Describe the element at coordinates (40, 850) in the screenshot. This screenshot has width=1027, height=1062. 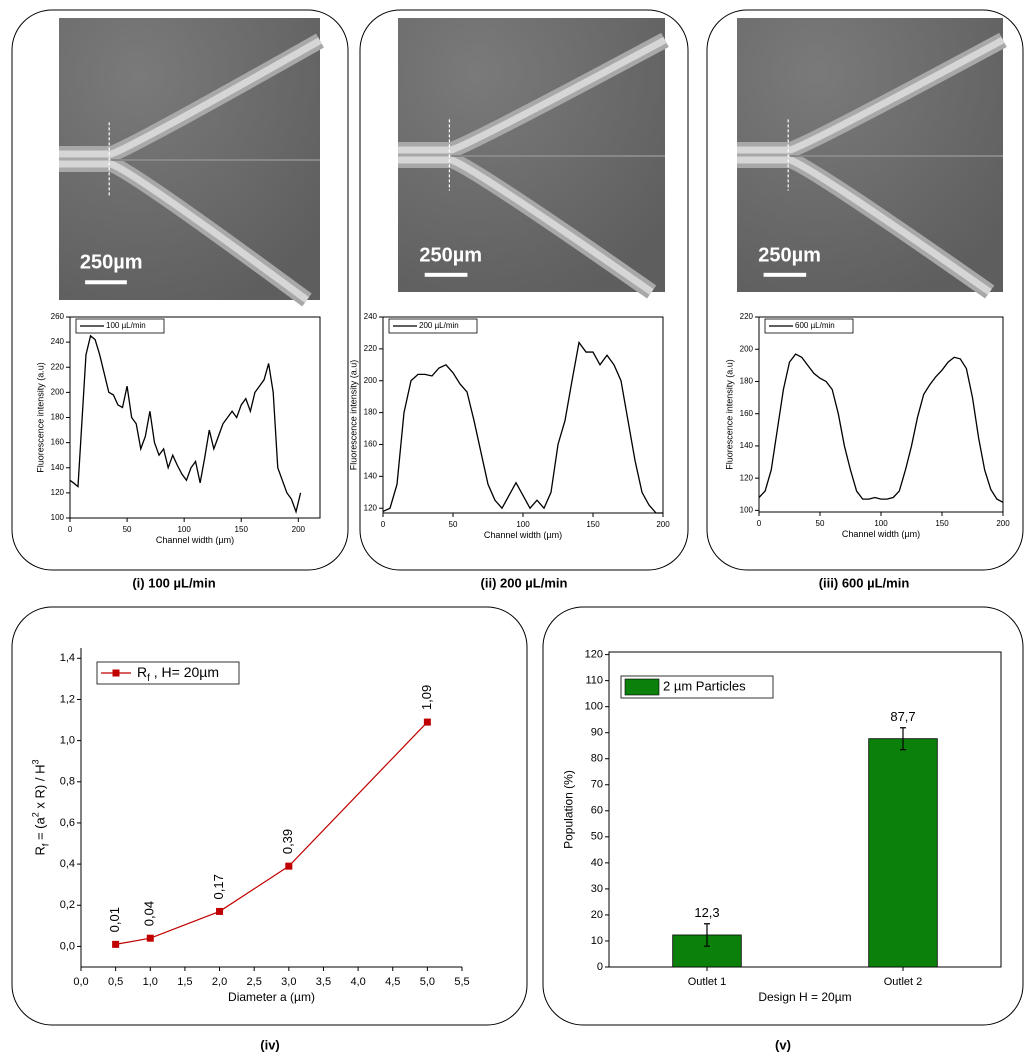
I see `label-part: R` at that location.